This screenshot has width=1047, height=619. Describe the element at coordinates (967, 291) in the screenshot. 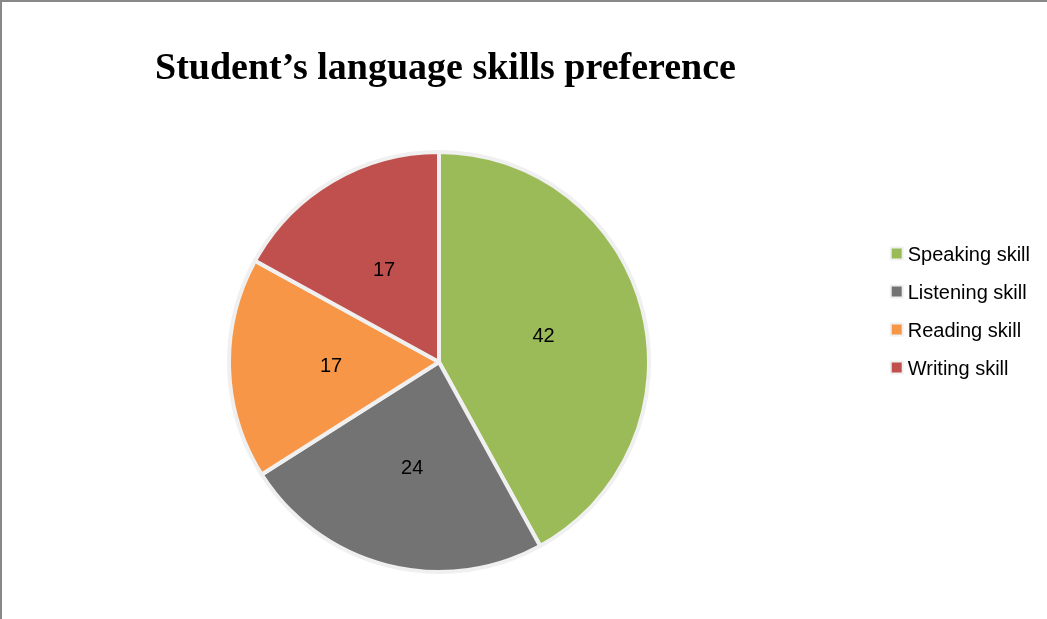

I see `legend-label: Listening skill` at that location.